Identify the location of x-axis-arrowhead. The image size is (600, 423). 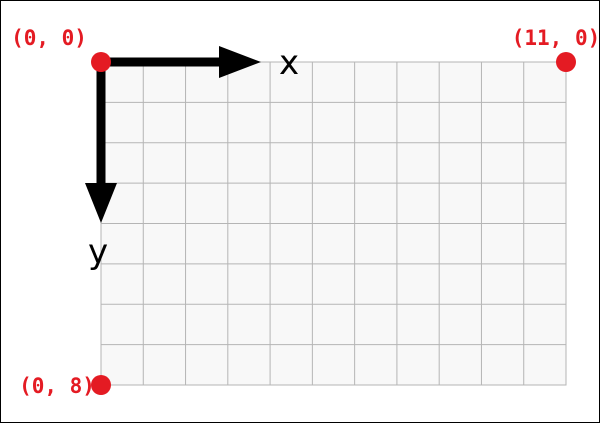
(240, 62).